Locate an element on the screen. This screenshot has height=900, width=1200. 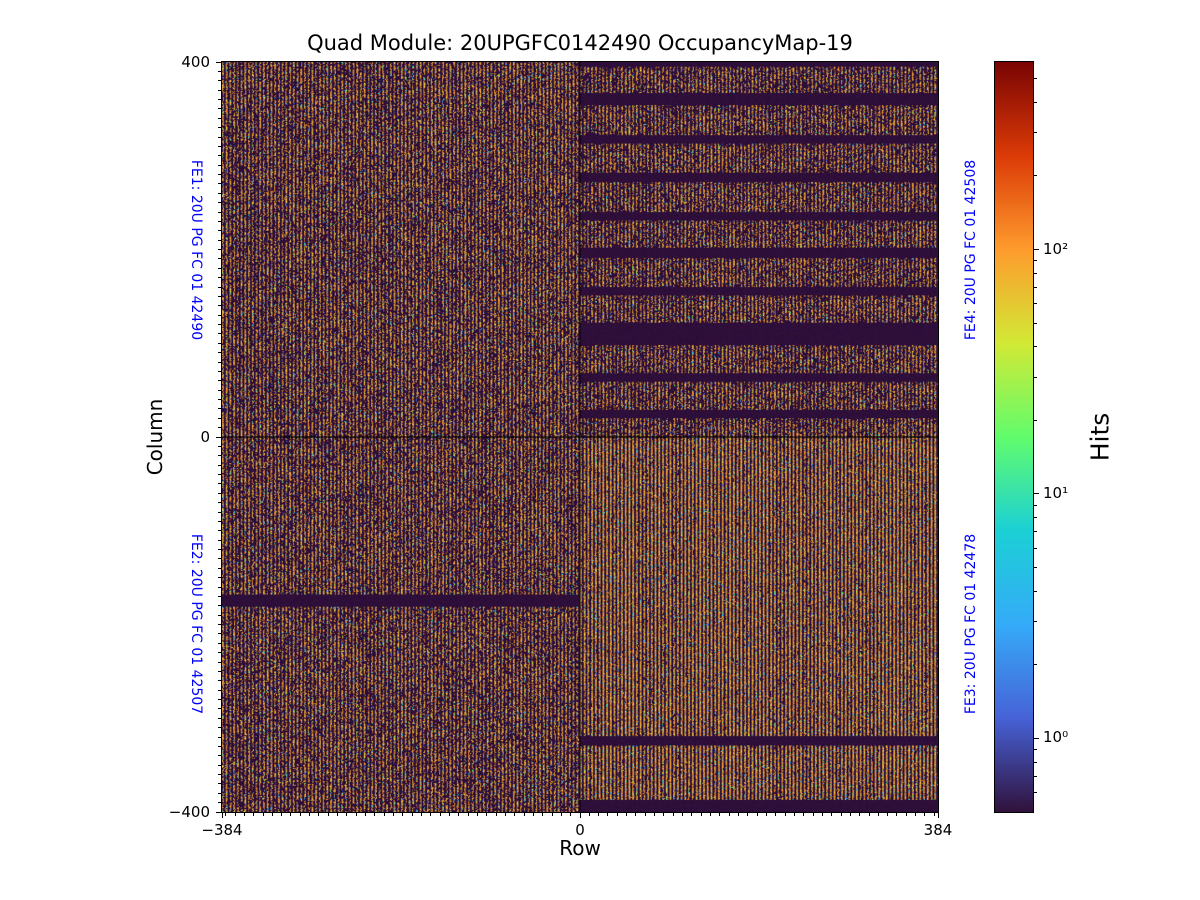
chip-label-fe2: FE2: 20U PG FC 01 42507 is located at coordinates (196, 624).